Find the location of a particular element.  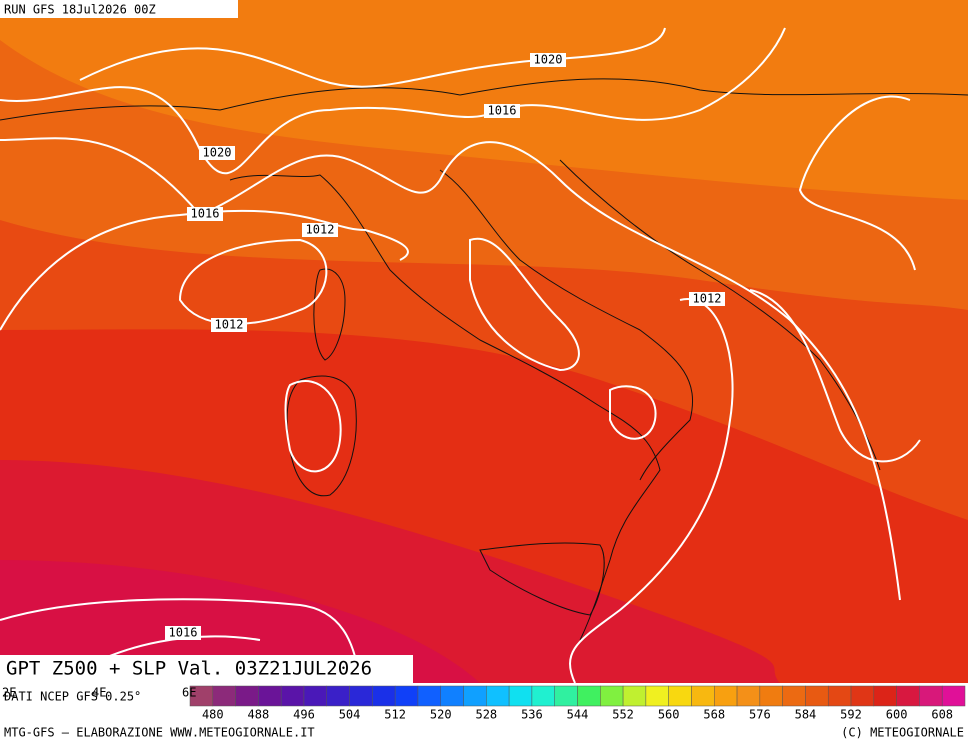

header-box is located at coordinates (119, 9).